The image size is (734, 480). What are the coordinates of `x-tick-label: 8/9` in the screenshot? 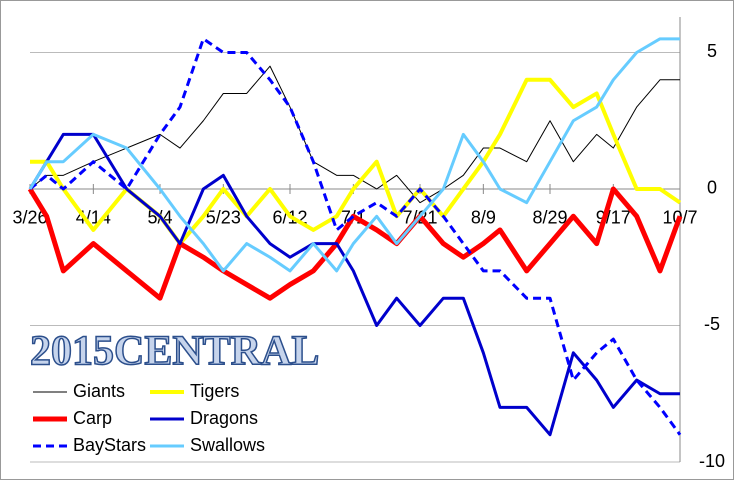 It's located at (483, 218).